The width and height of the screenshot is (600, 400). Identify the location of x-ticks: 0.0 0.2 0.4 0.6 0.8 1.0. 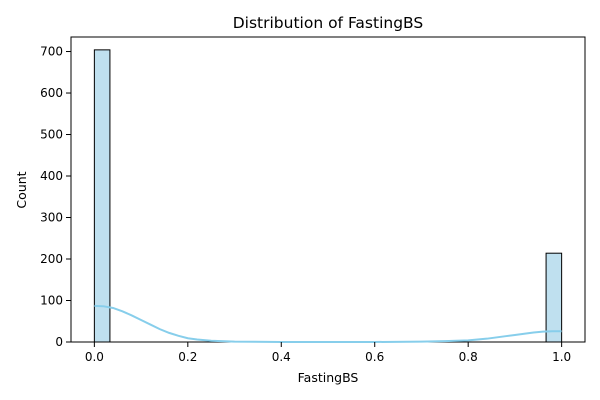
(328, 353).